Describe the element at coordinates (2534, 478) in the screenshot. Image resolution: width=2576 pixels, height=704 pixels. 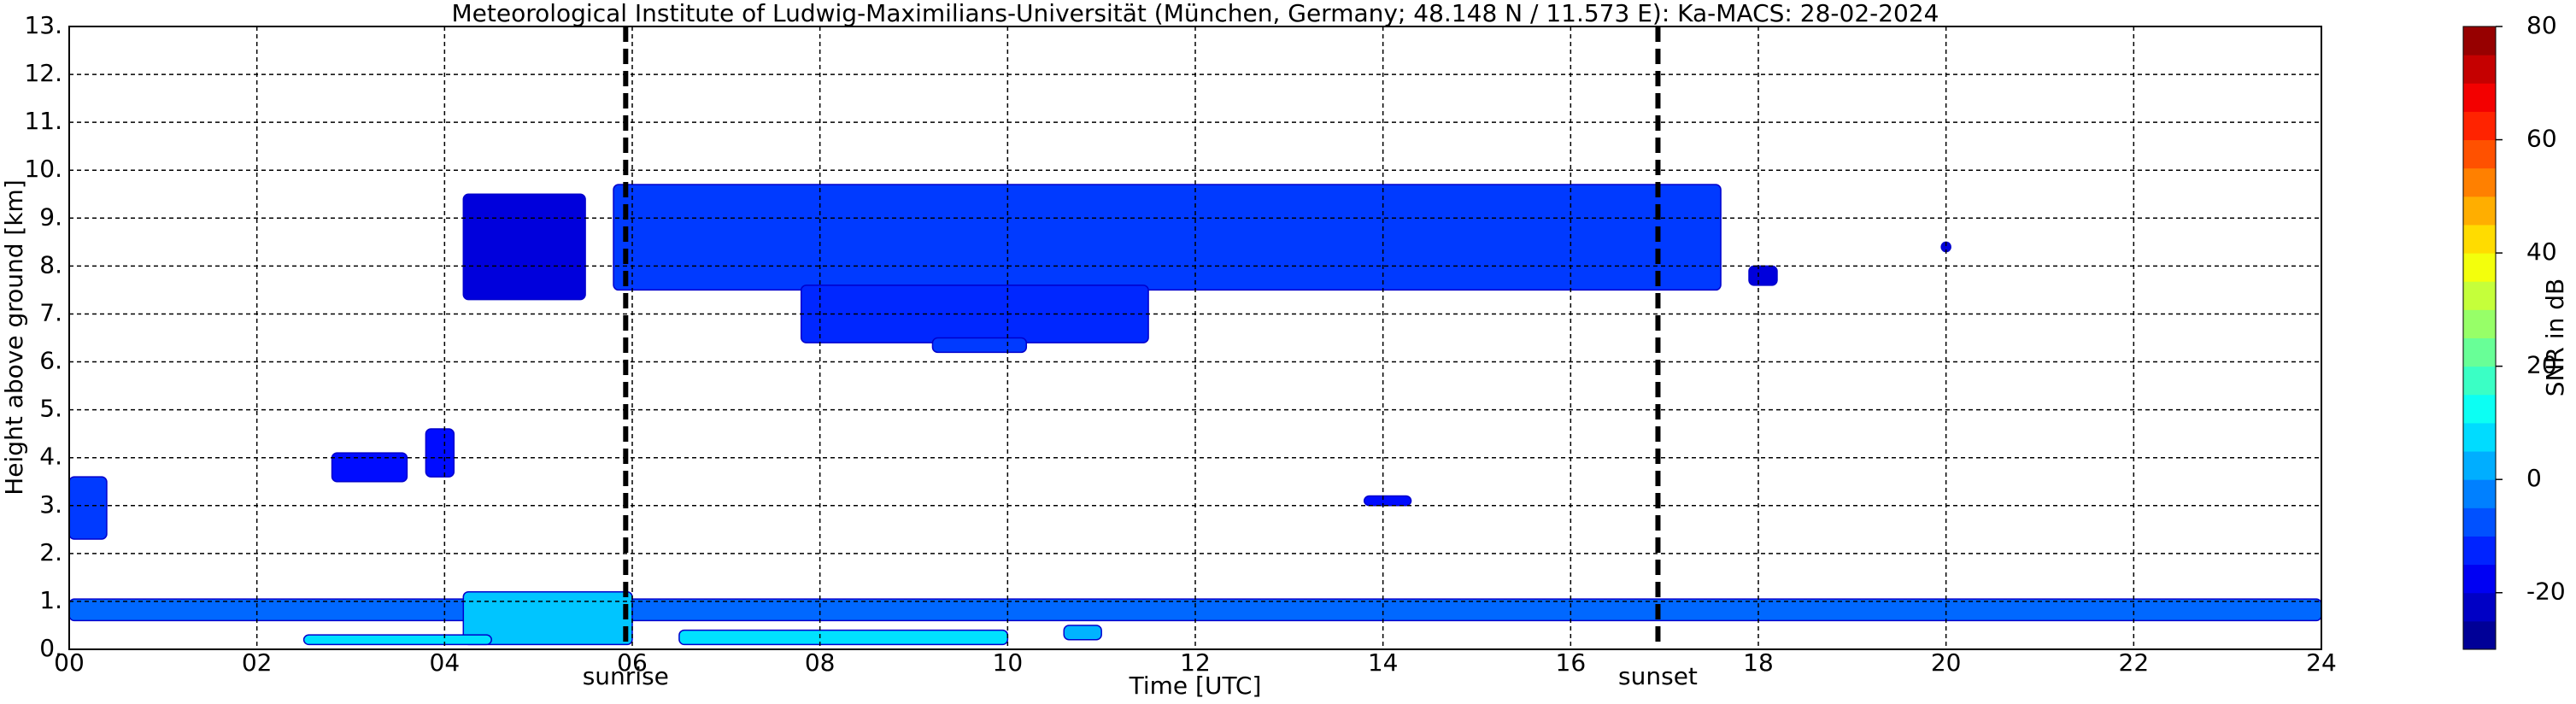
I see `colorbar-tick-label: 0` at that location.